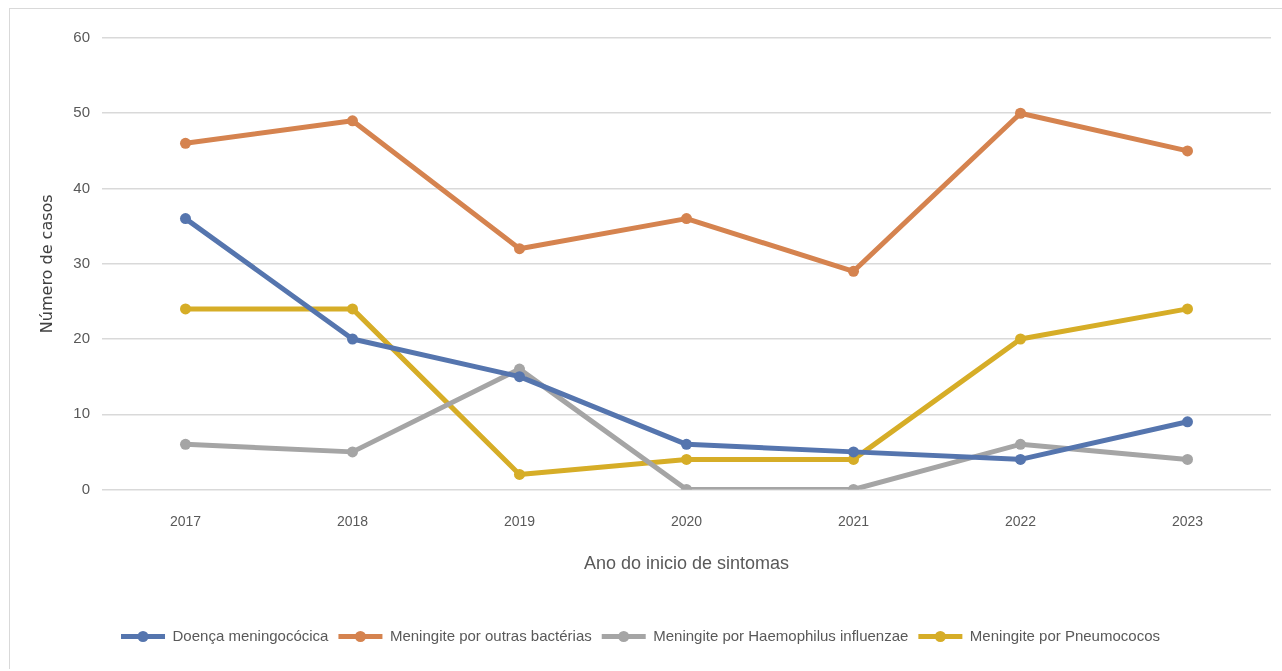 The image size is (1282, 671). I want to click on x-tick-label: 2022, so click(1020, 520).